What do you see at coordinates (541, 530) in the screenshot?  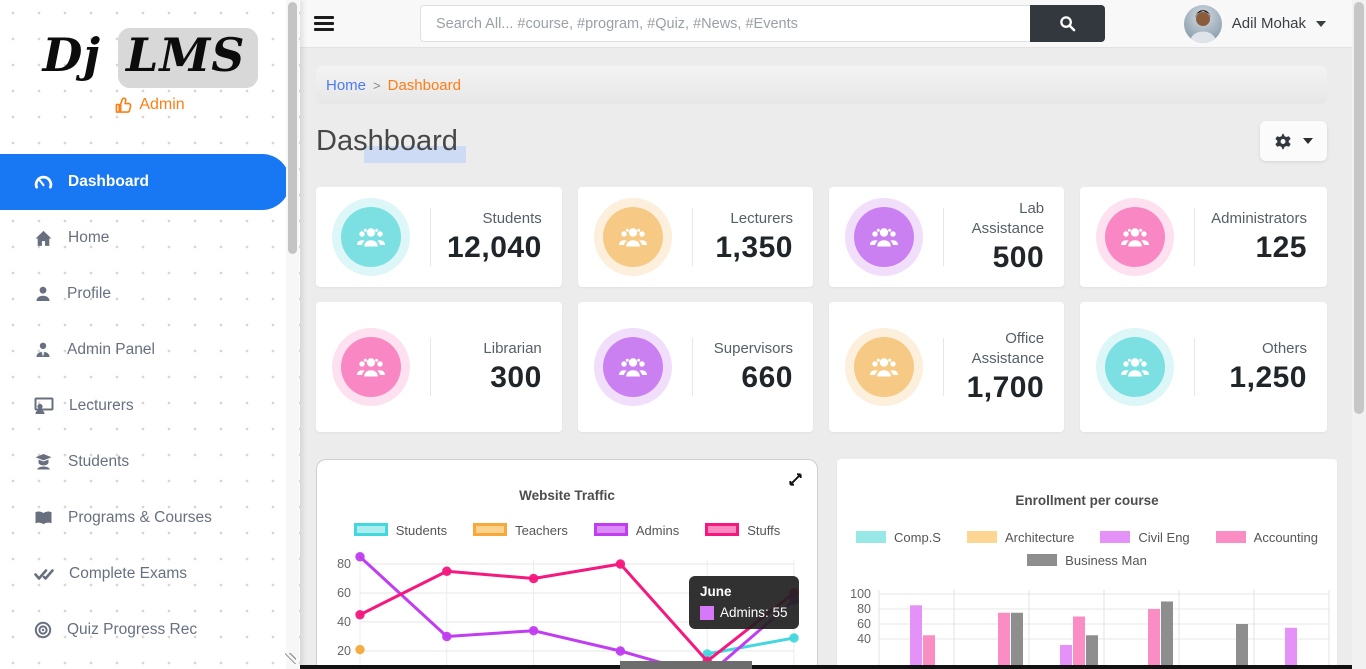 I see `legend-label: Teachers` at bounding box center [541, 530].